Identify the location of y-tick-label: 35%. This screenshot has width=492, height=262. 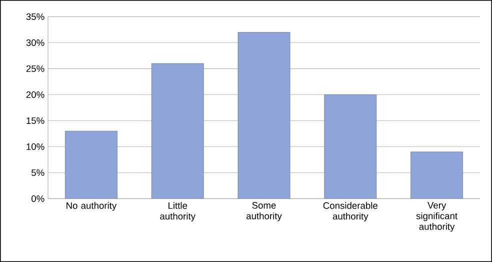
(35, 16).